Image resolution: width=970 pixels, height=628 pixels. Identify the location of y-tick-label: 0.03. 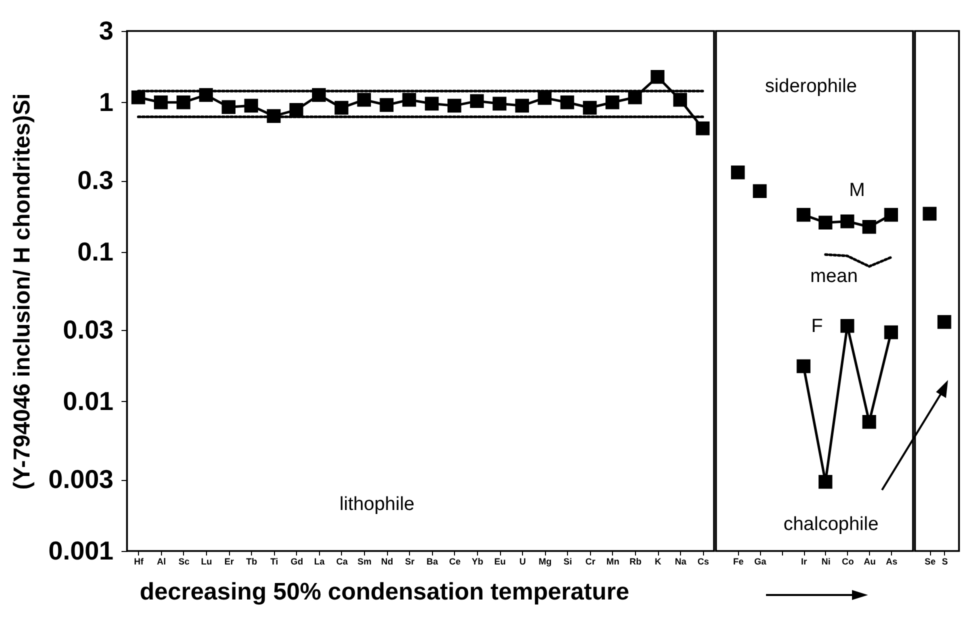
(88, 329).